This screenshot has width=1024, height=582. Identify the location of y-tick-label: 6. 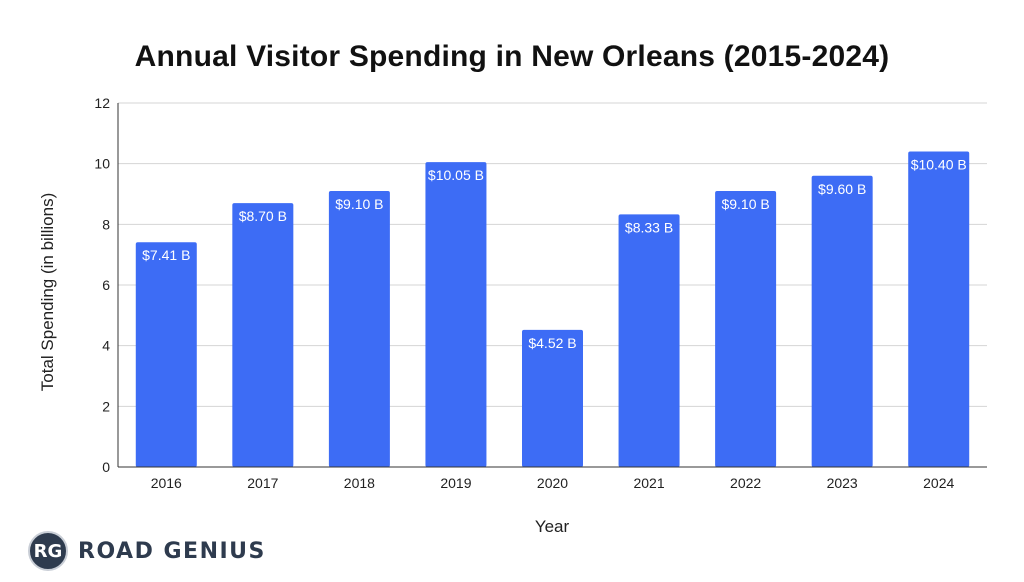
(106, 285).